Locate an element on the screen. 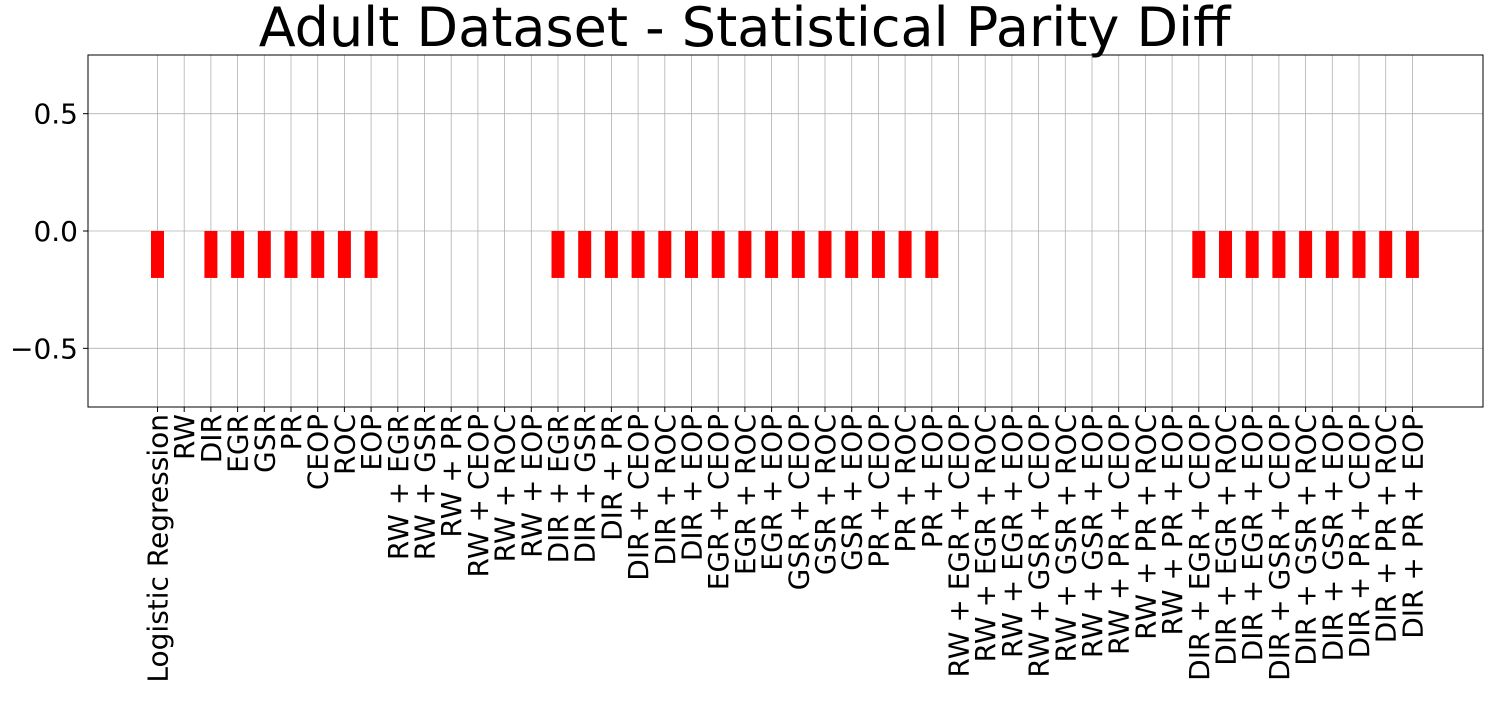 This screenshot has width=1489, height=710. x-tick-label: GSR is located at coordinates (264, 443).